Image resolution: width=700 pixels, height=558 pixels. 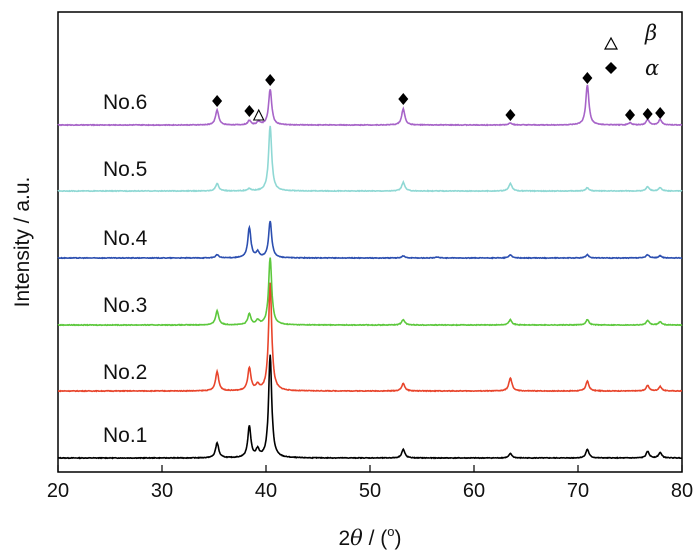 What do you see at coordinates (682, 491) in the screenshot?
I see `x-tick-label: 80` at bounding box center [682, 491].